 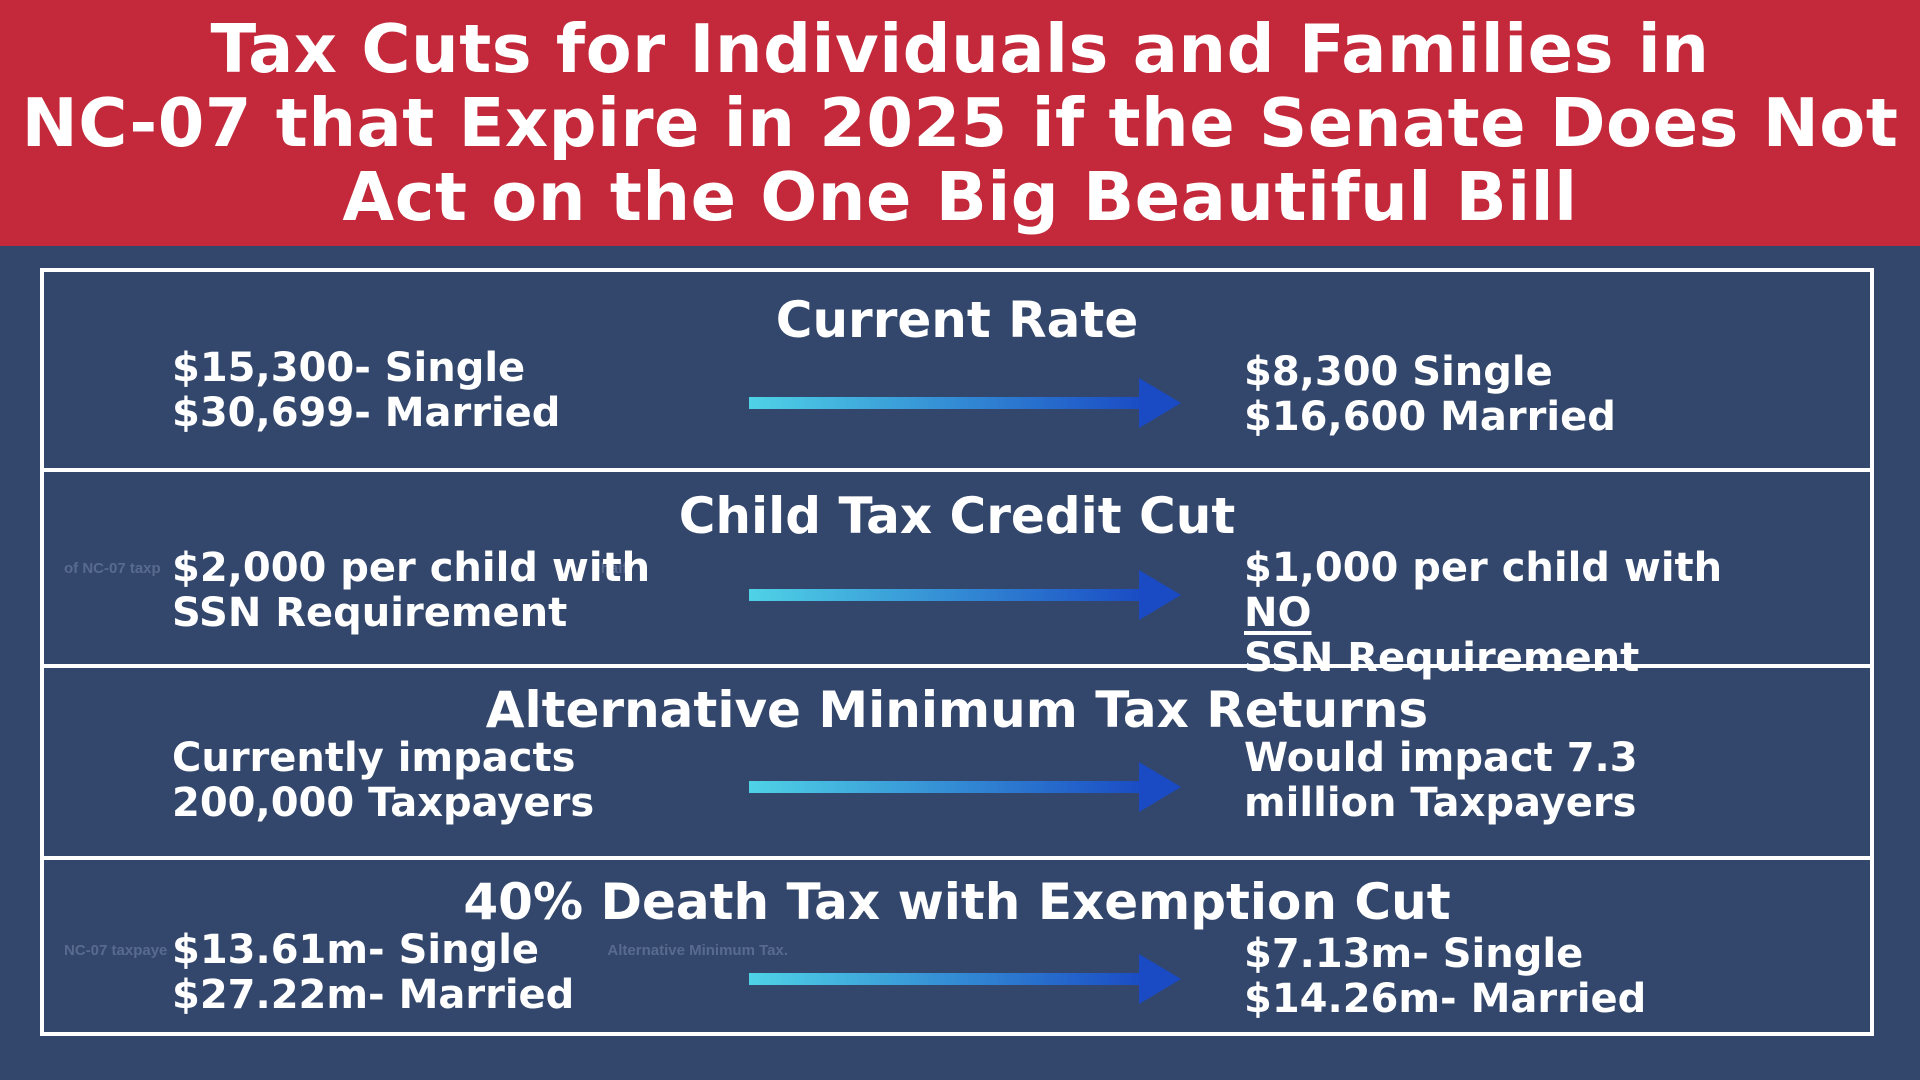 What do you see at coordinates (960, 49) in the screenshot?
I see `title-line-1: Tax Cuts for Individuals and Families in` at bounding box center [960, 49].